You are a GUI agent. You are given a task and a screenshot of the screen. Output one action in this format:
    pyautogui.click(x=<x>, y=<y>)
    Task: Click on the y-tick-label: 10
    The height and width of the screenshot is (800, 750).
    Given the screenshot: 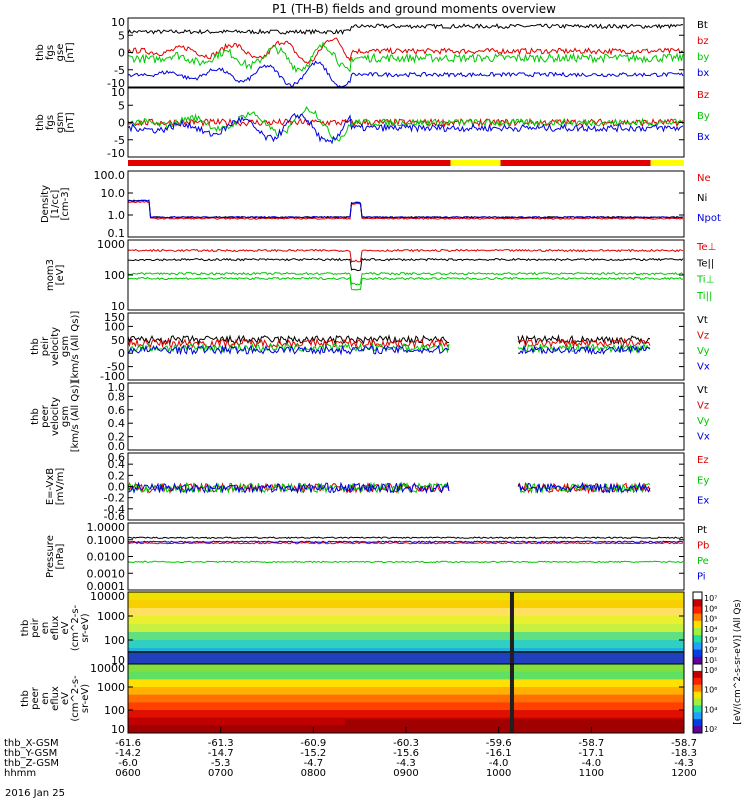 What is the action you would take?
    pyautogui.click(x=118, y=22)
    